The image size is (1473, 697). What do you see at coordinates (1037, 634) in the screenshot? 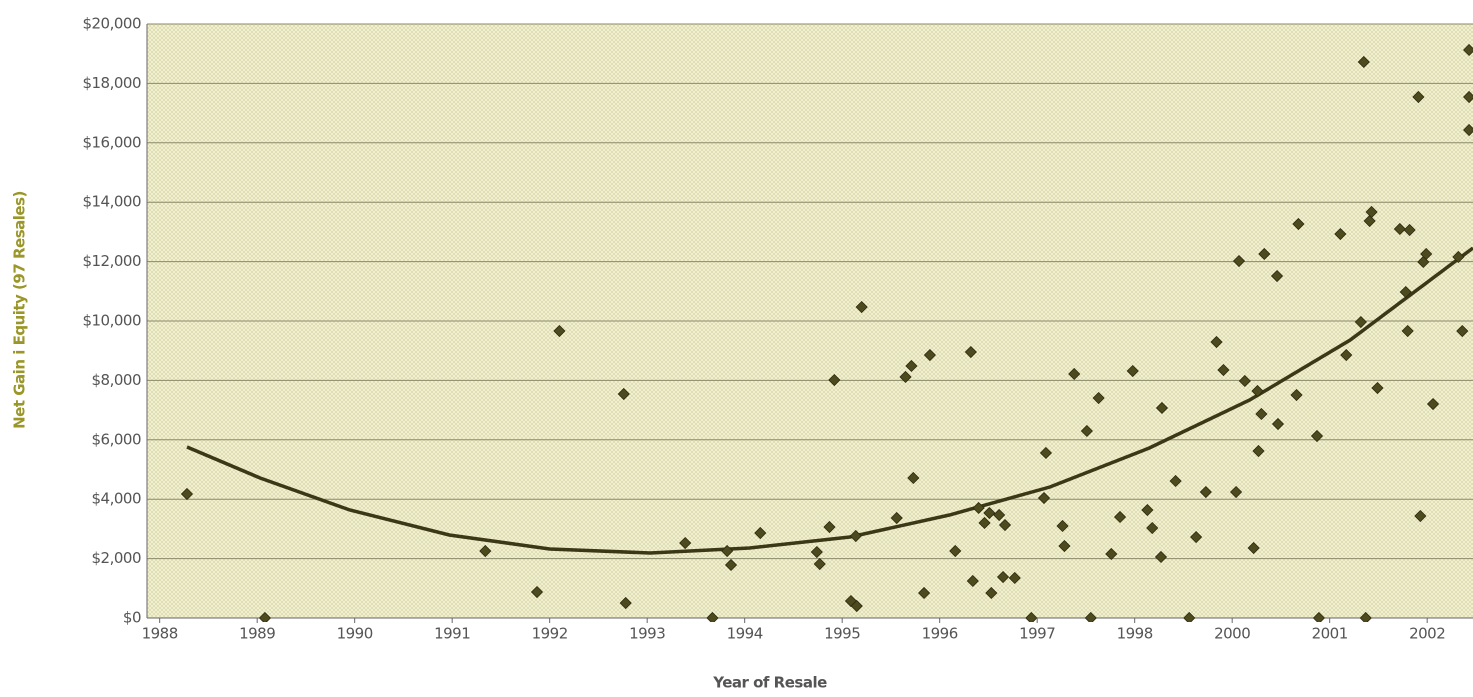
I see `x-tick-label: 1997` at bounding box center [1037, 634].